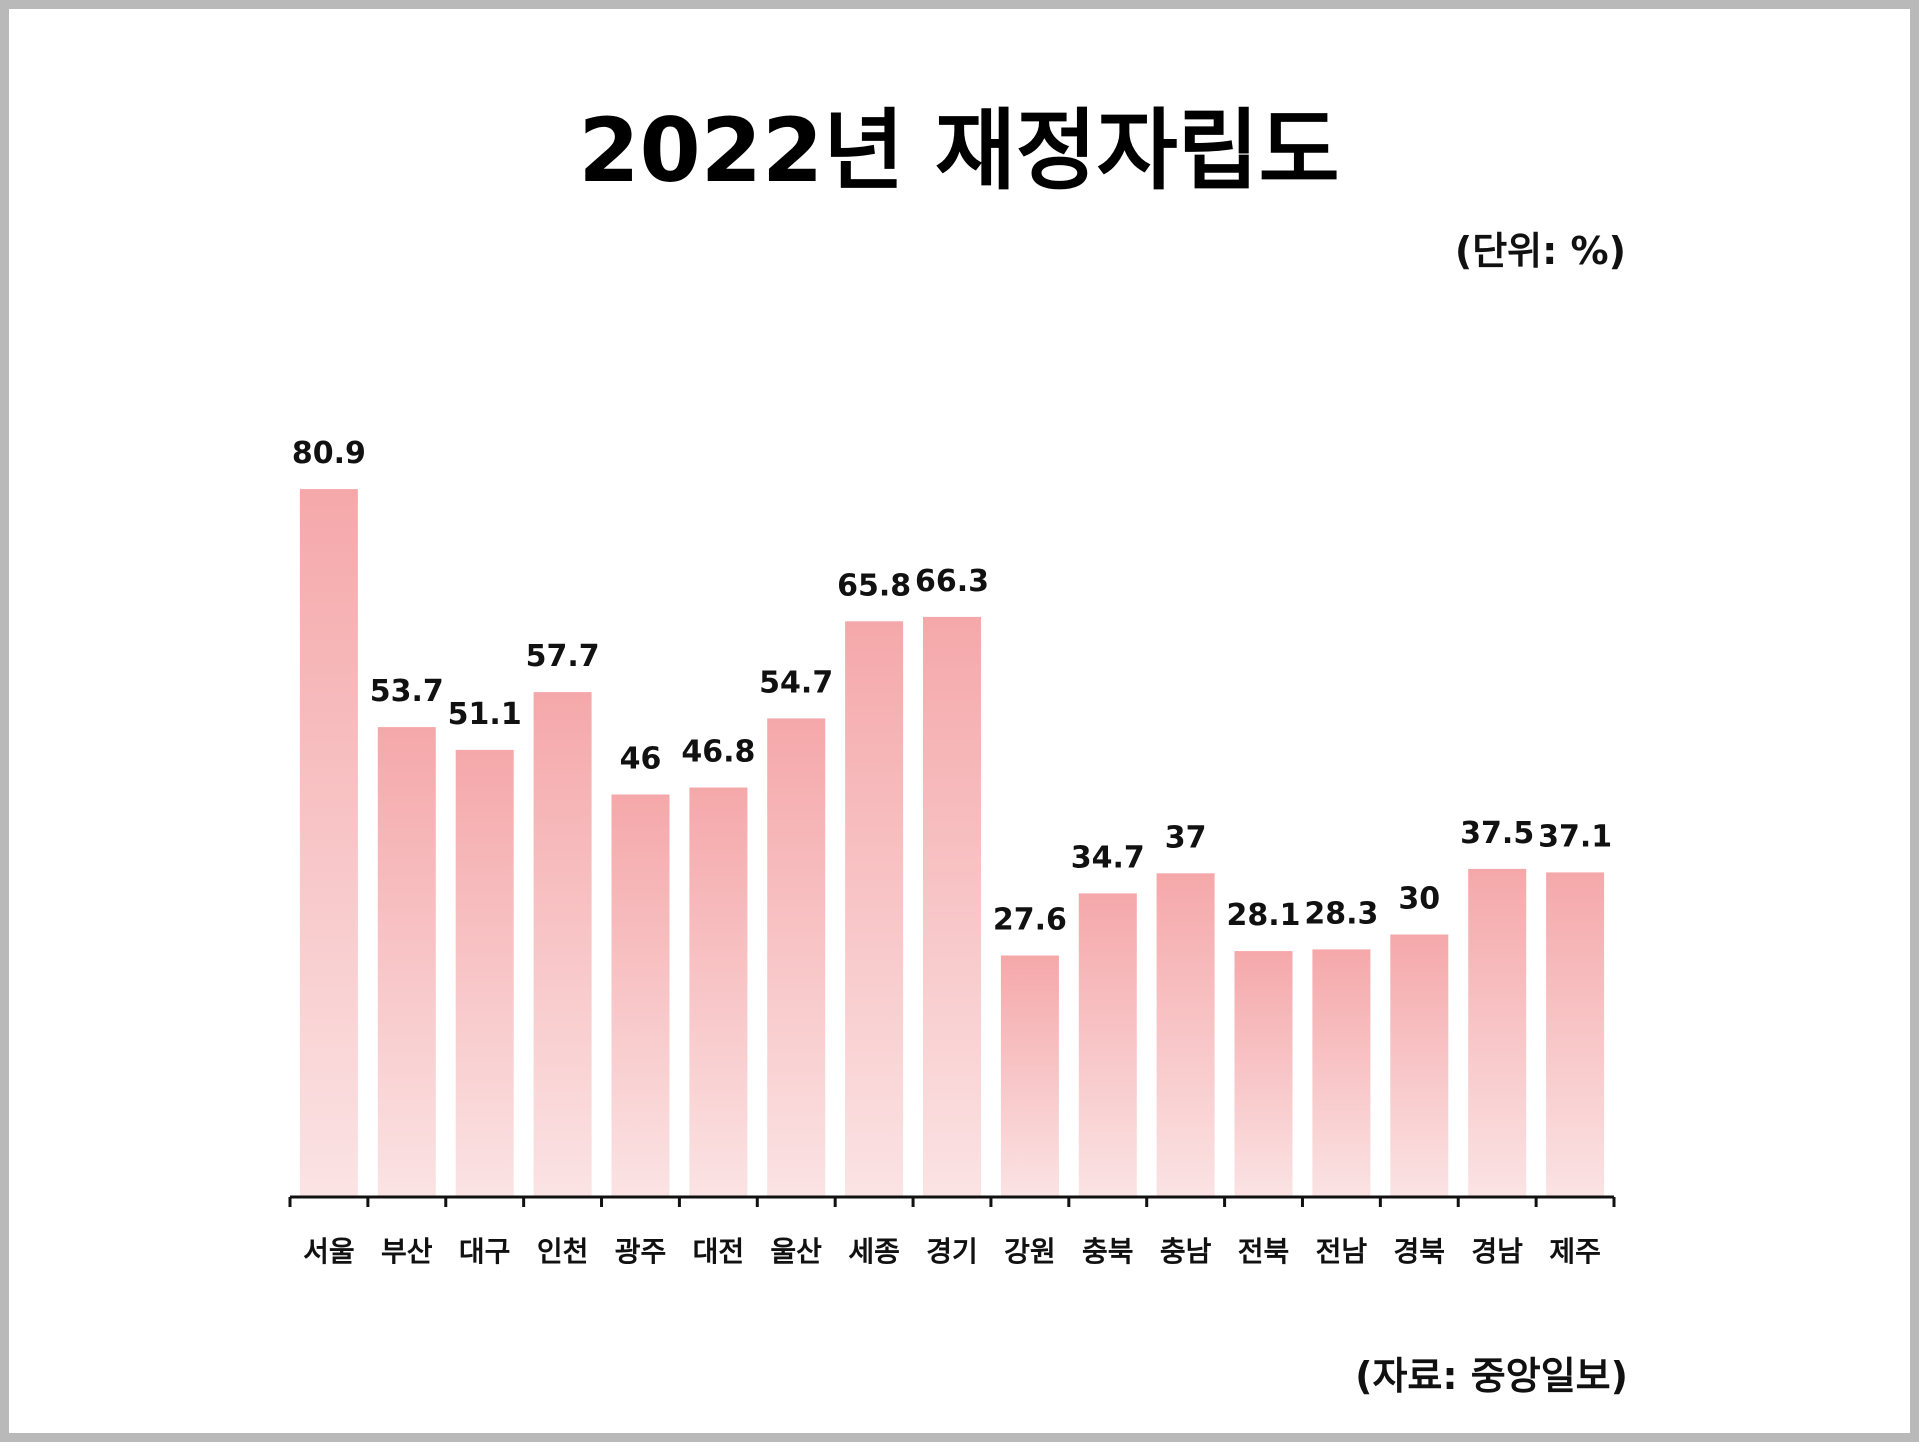  I want to click on x-axis, so click(952, 1201).